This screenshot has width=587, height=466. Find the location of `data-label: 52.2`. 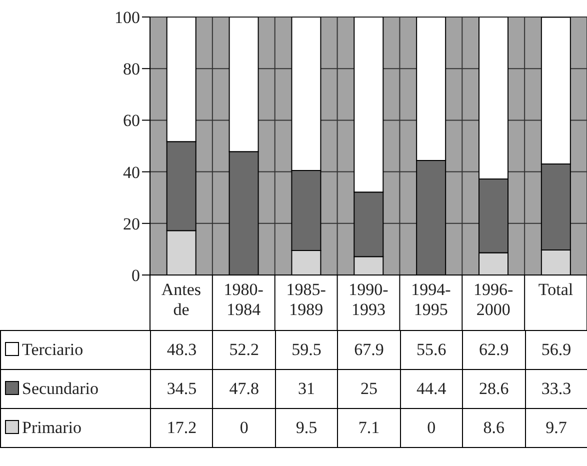

data-label: 52.2 is located at coordinates (244, 350).